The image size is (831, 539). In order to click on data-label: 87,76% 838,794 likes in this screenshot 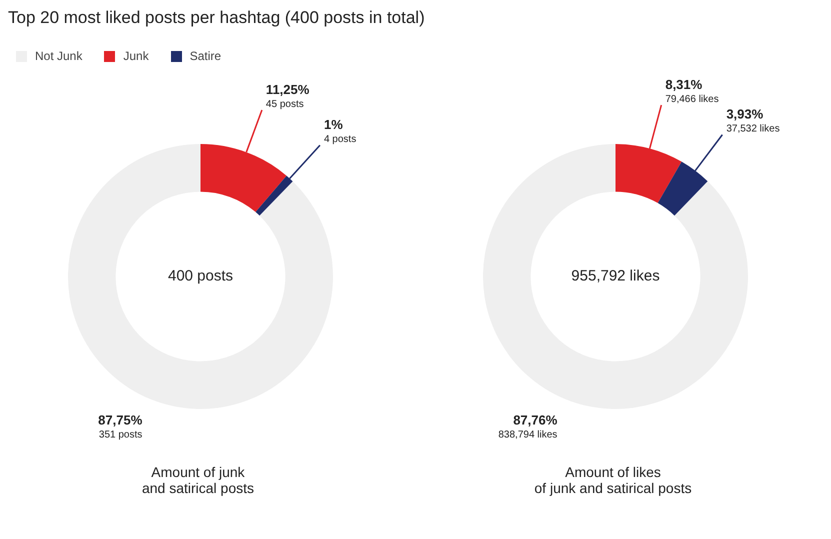, I will do `click(528, 426)`.